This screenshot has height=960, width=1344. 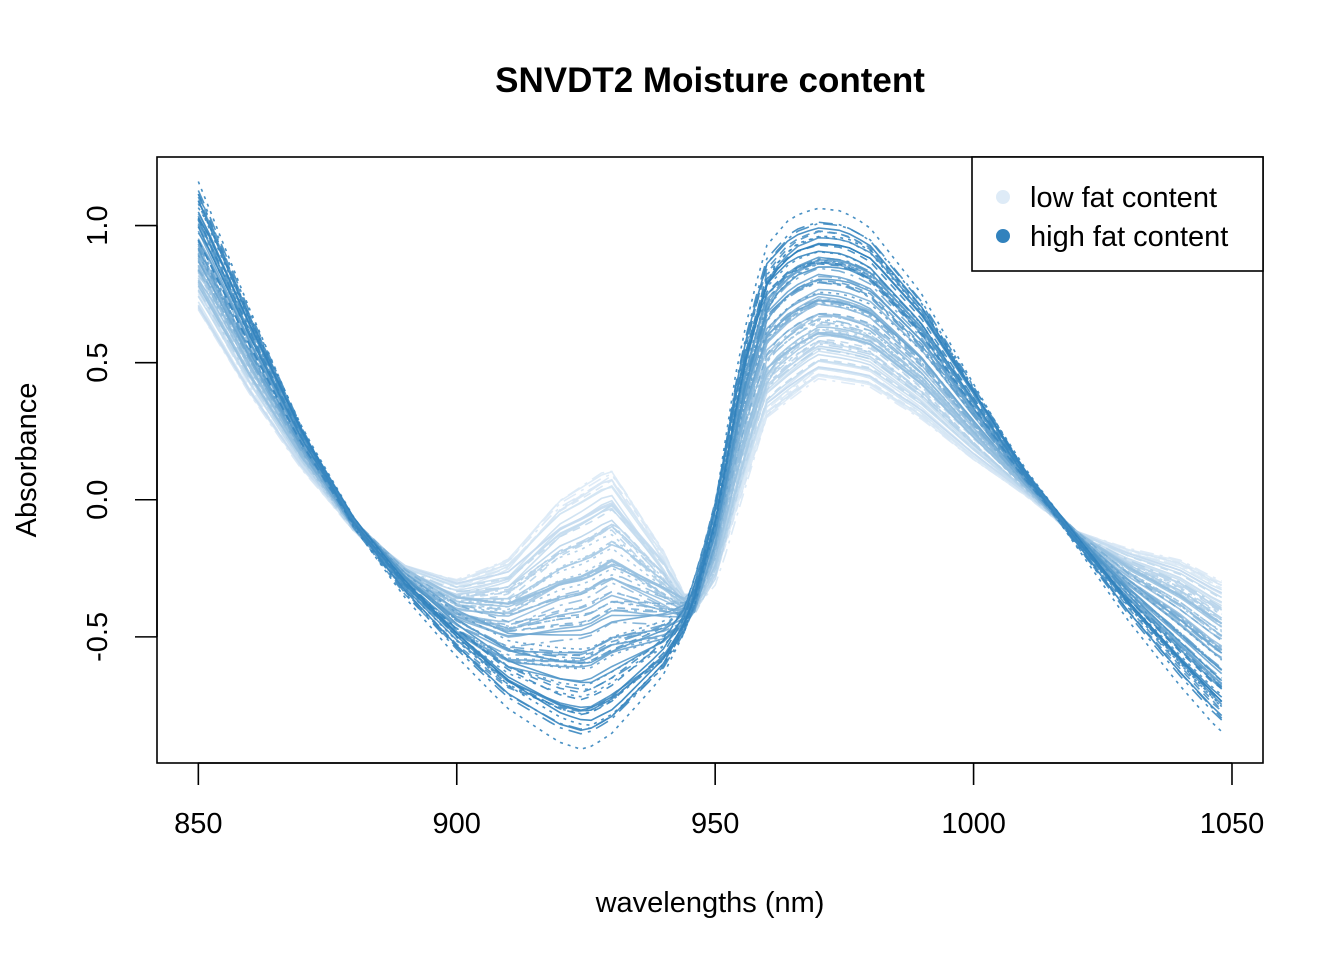 I want to click on legend-marker-low-fat, so click(x=1003, y=197).